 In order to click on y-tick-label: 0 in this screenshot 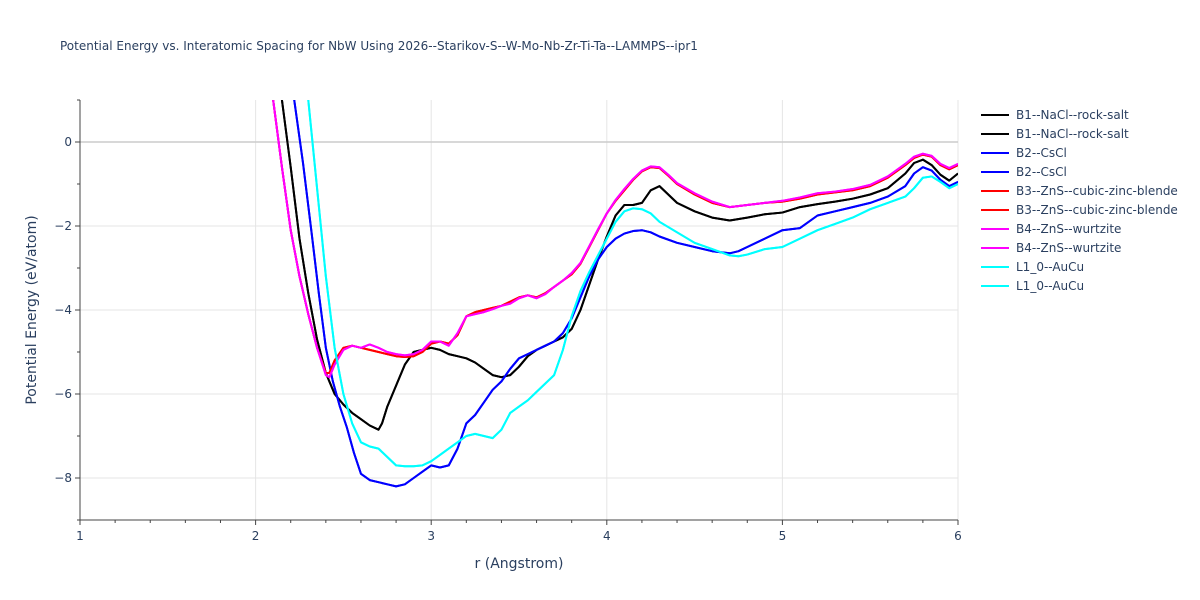, I will do `click(68, 142)`.